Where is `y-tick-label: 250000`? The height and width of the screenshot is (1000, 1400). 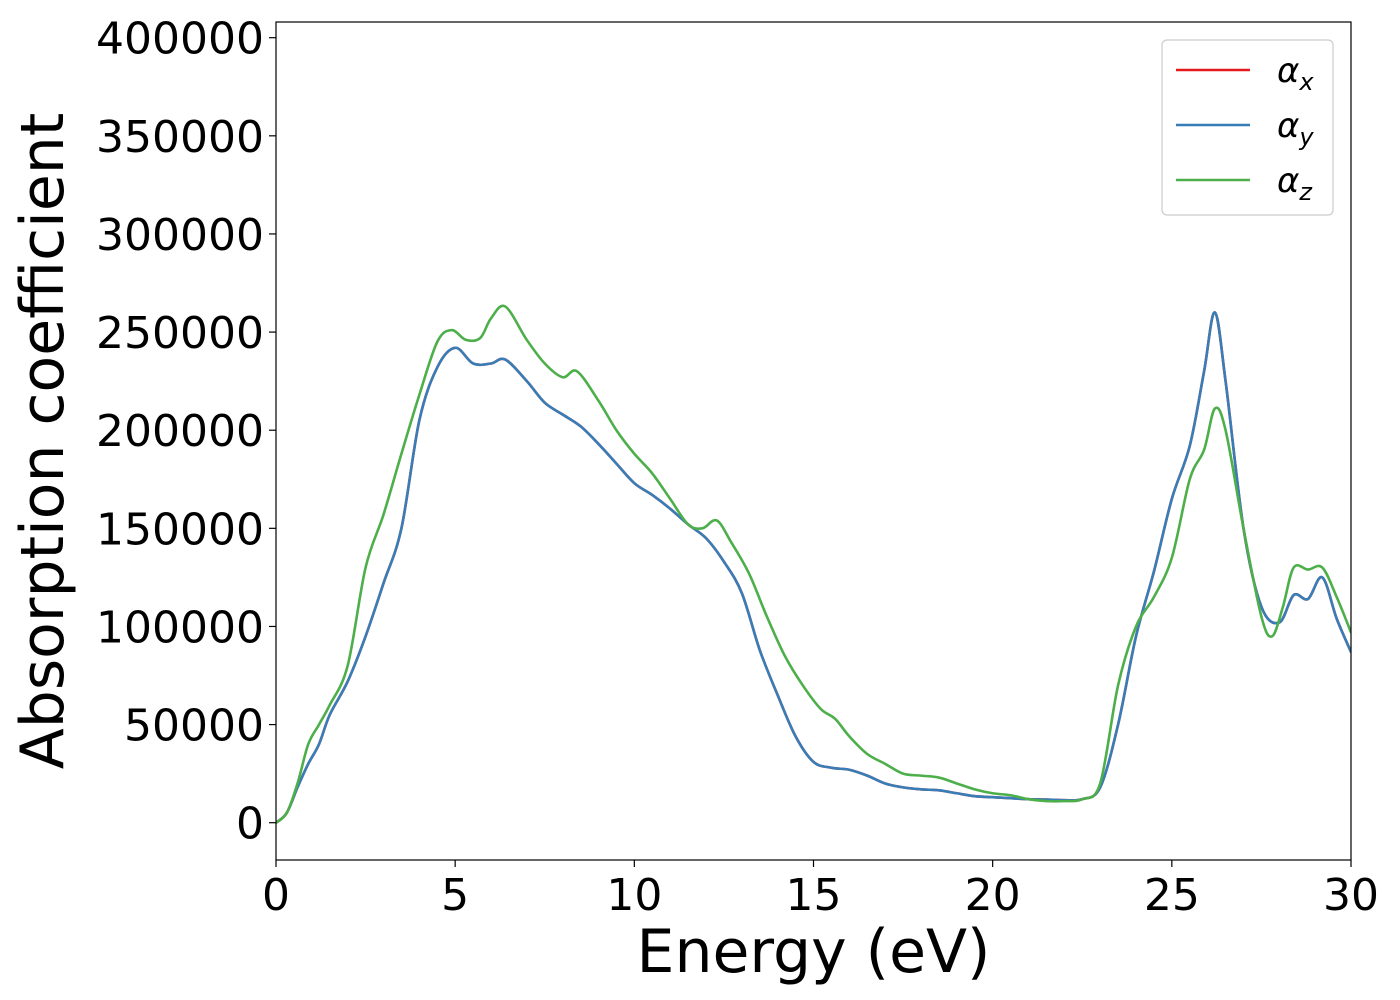
y-tick-label: 250000 is located at coordinates (180, 333).